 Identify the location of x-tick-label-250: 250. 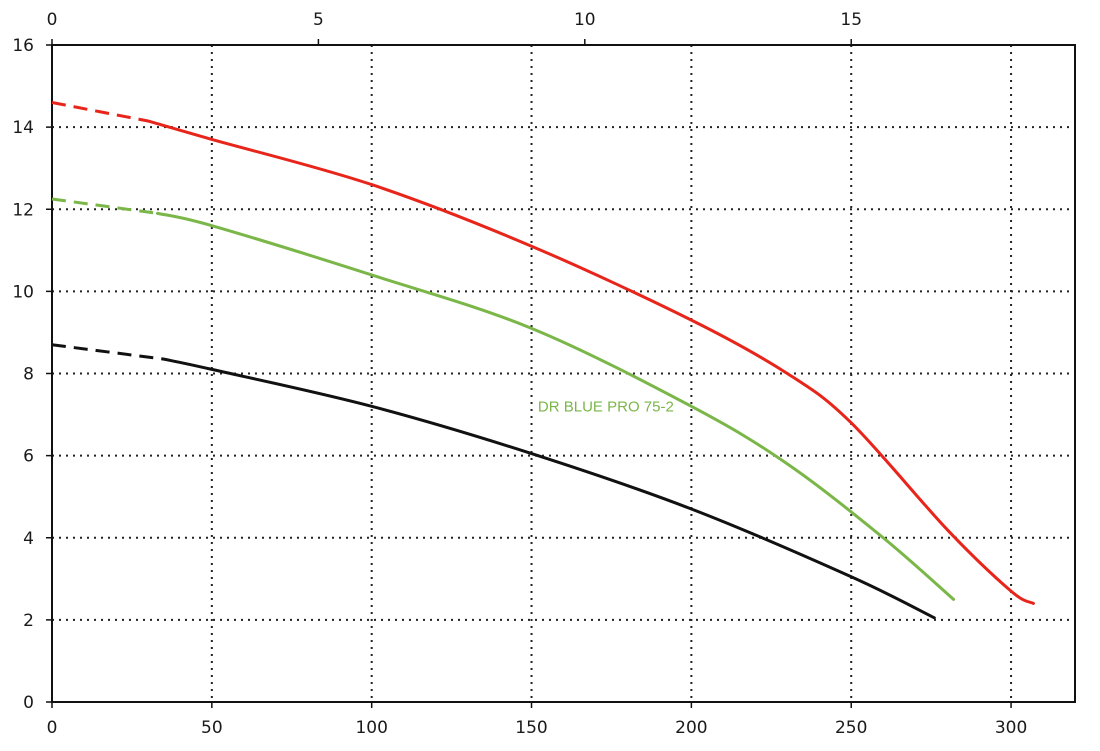
(851, 728).